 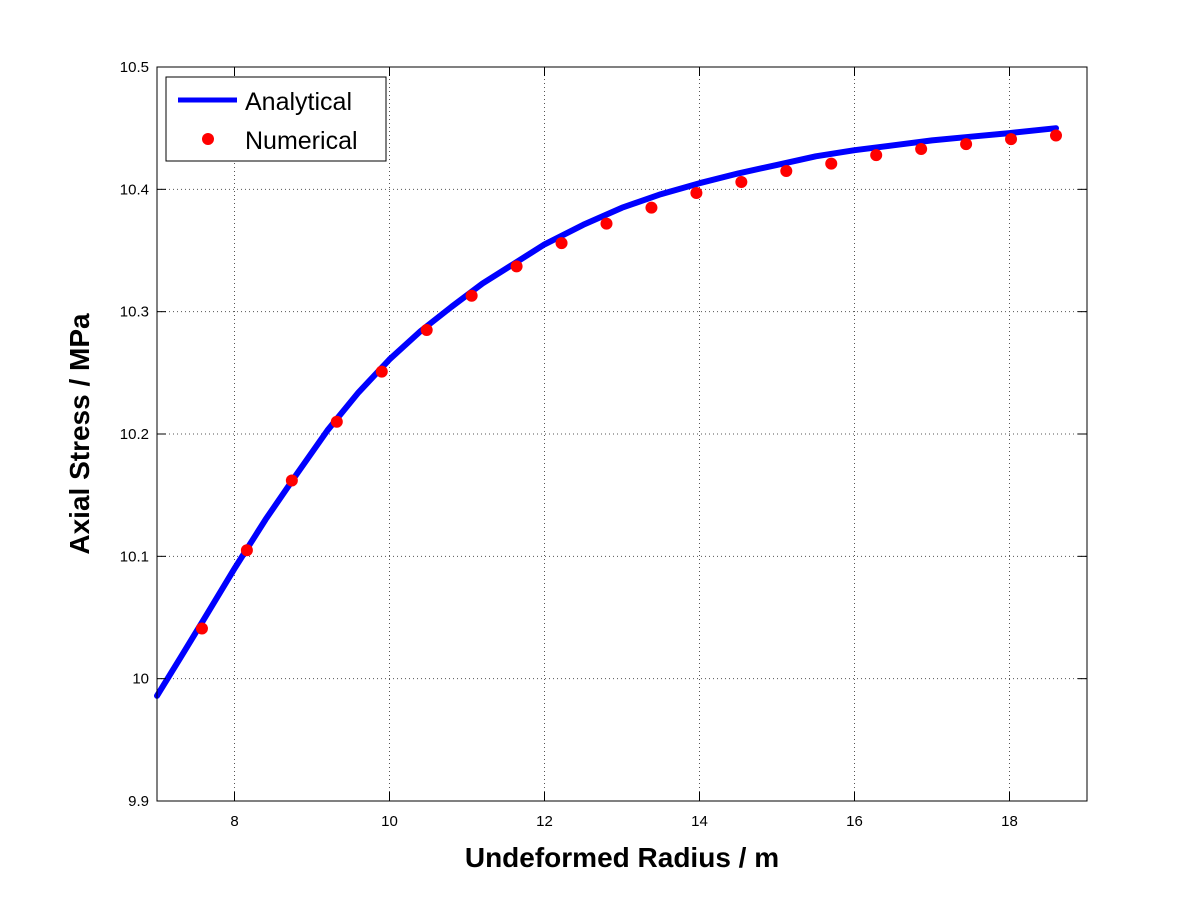 What do you see at coordinates (138, 801) in the screenshot?
I see `y-tick-label: 9.9` at bounding box center [138, 801].